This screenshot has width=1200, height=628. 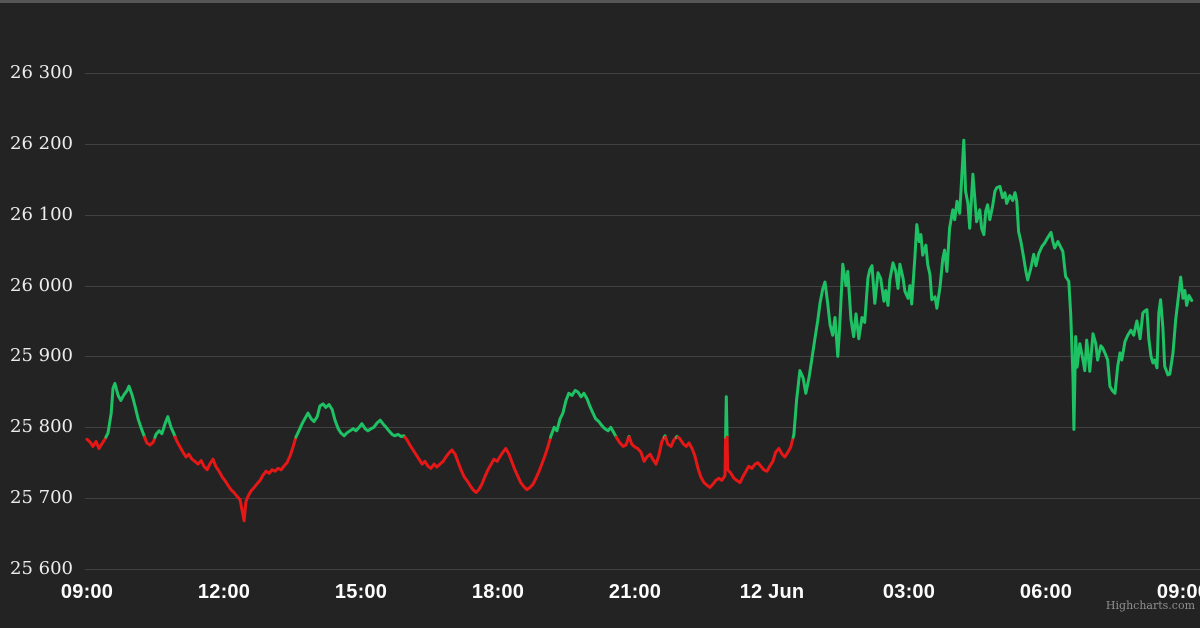 I want to click on y-axis-label: 26 200, so click(x=41, y=143).